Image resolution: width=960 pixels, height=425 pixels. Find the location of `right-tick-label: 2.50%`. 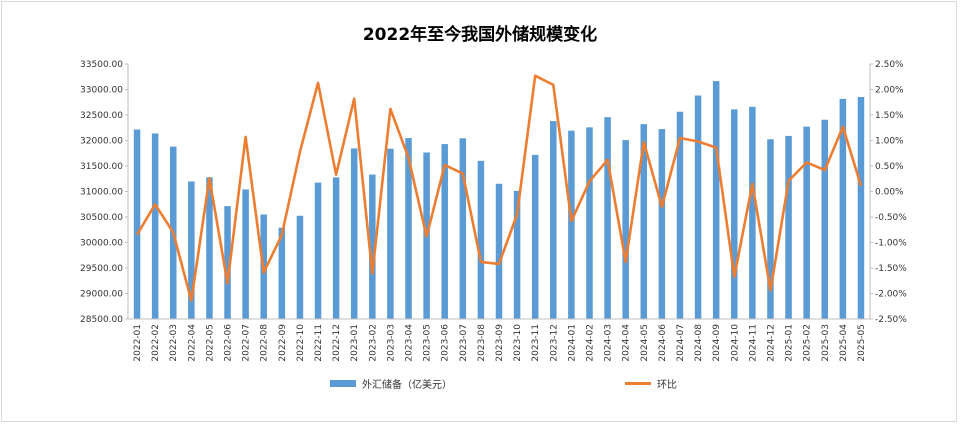

right-tick-label: 2.50% is located at coordinates (889, 65).